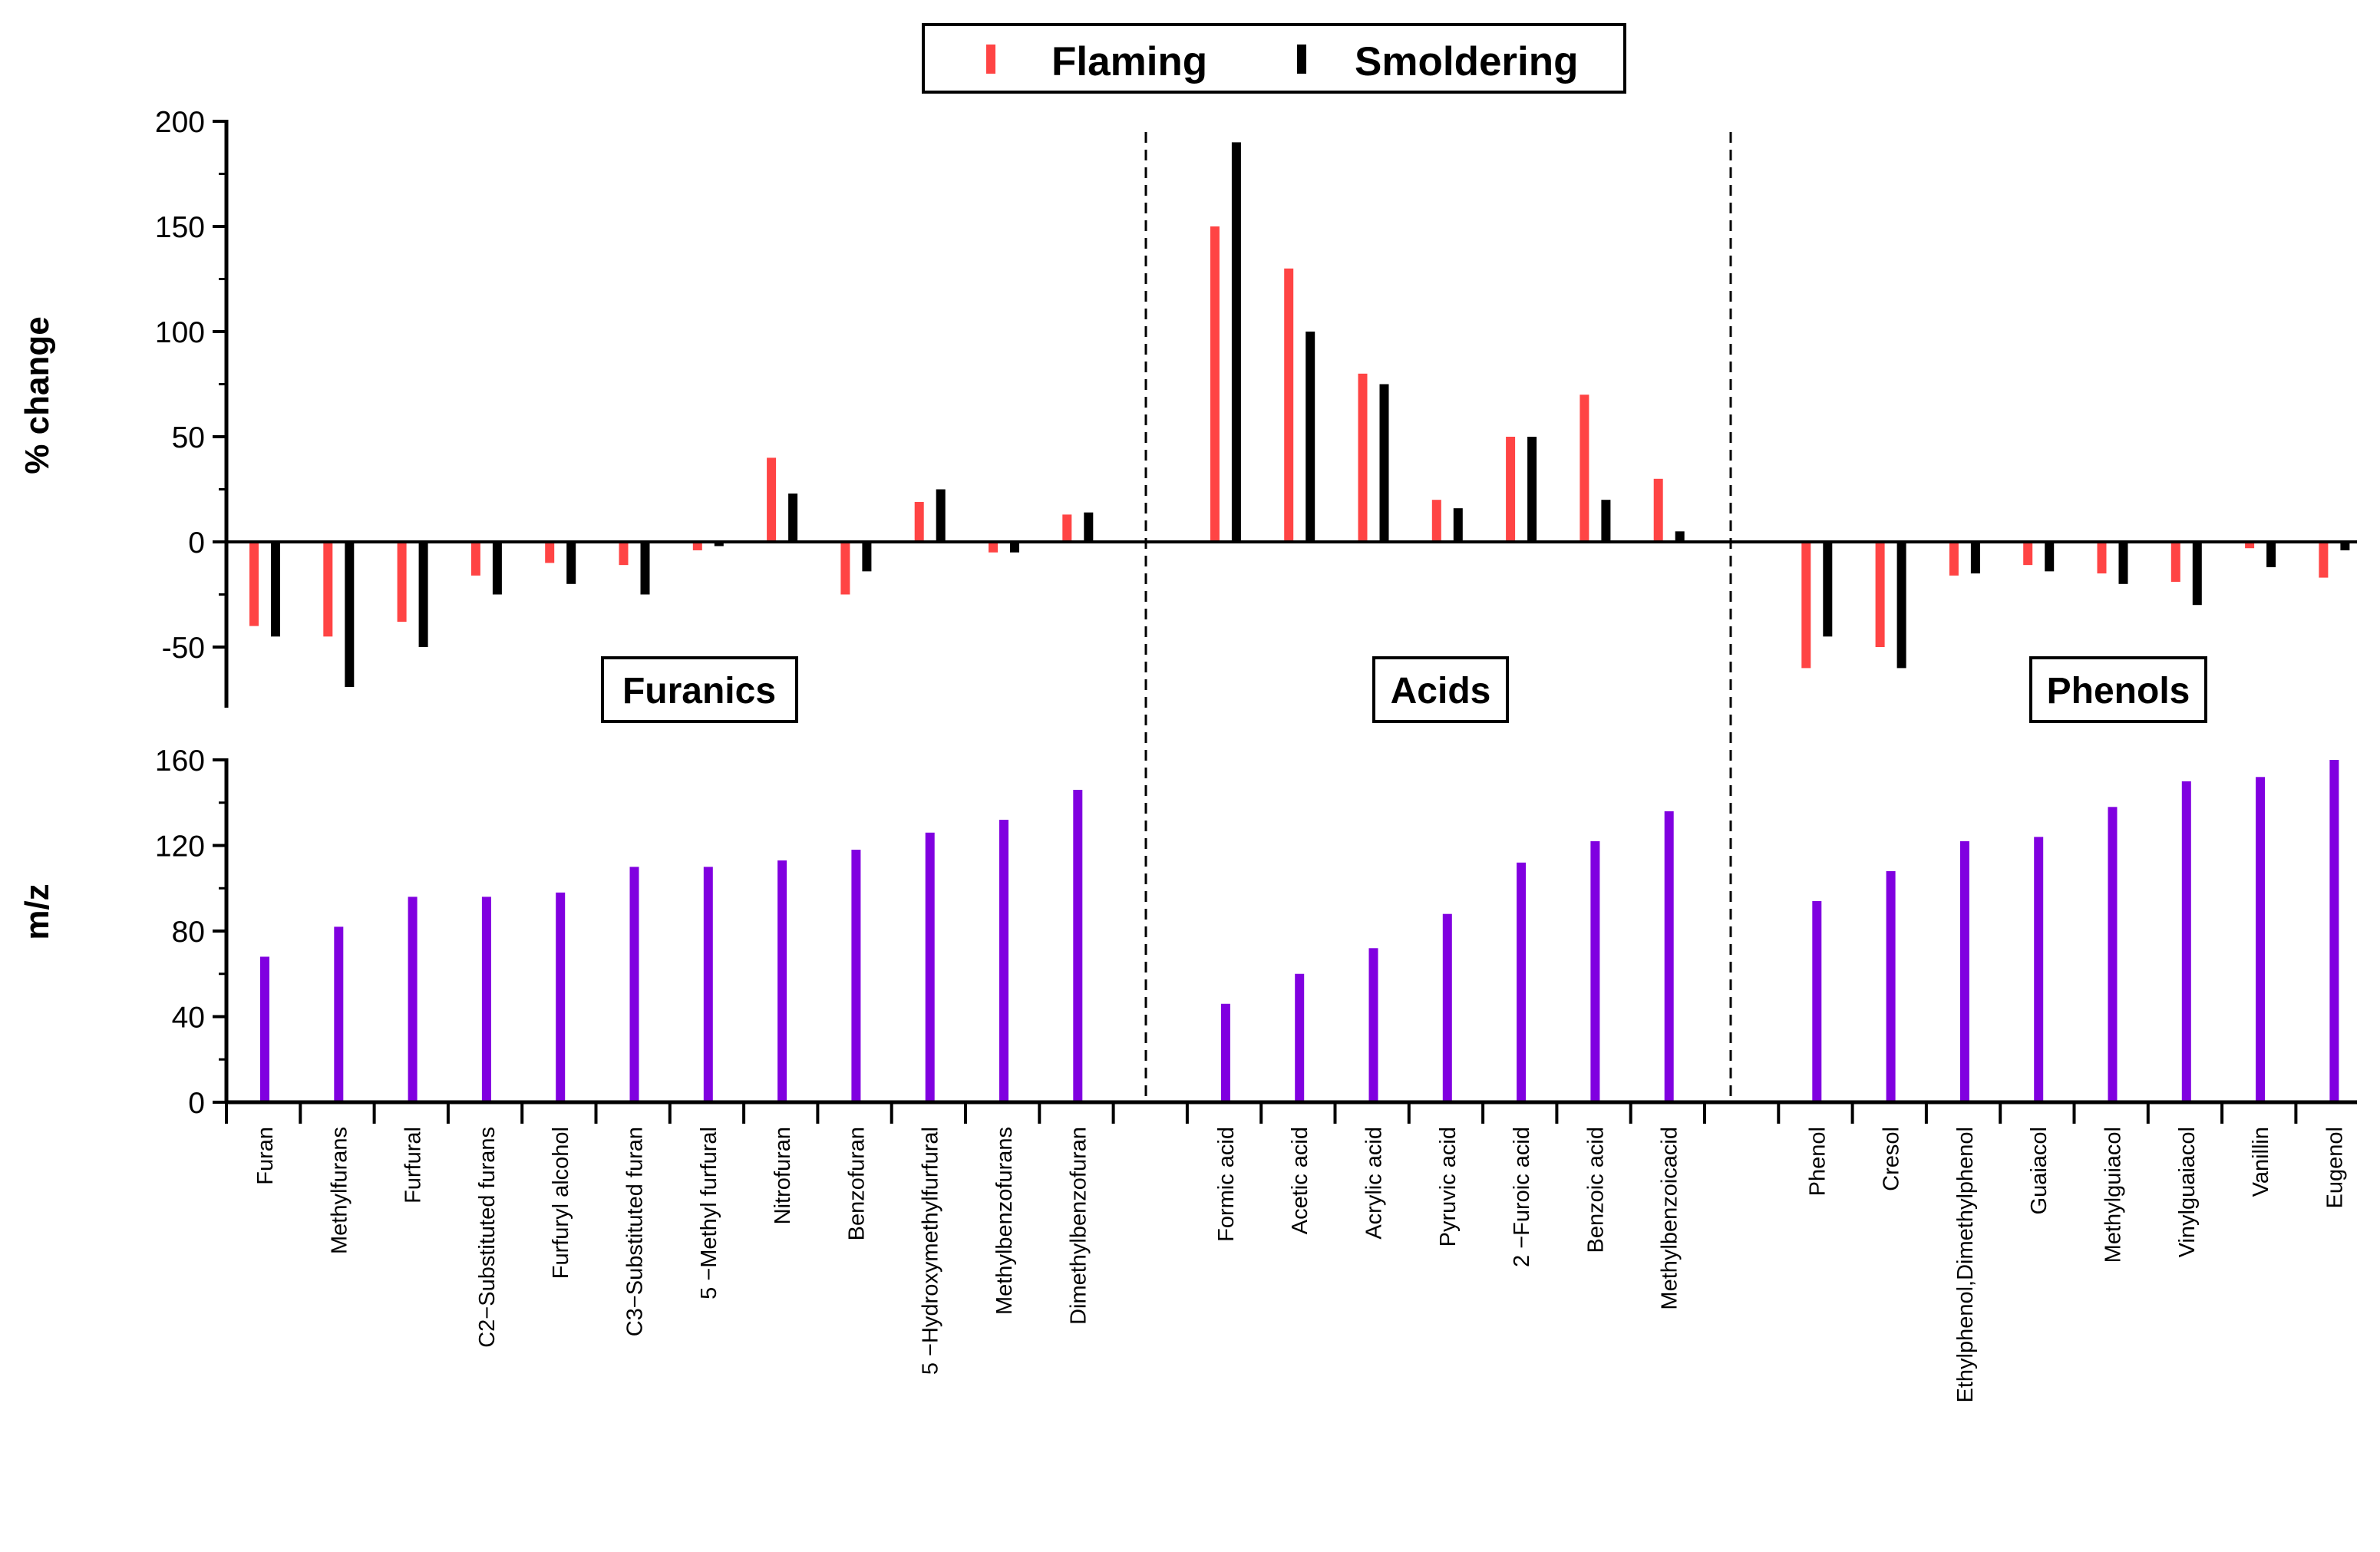 The image size is (2380, 1552). I want to click on x-category-label: Methylfurans, so click(339, 1190).